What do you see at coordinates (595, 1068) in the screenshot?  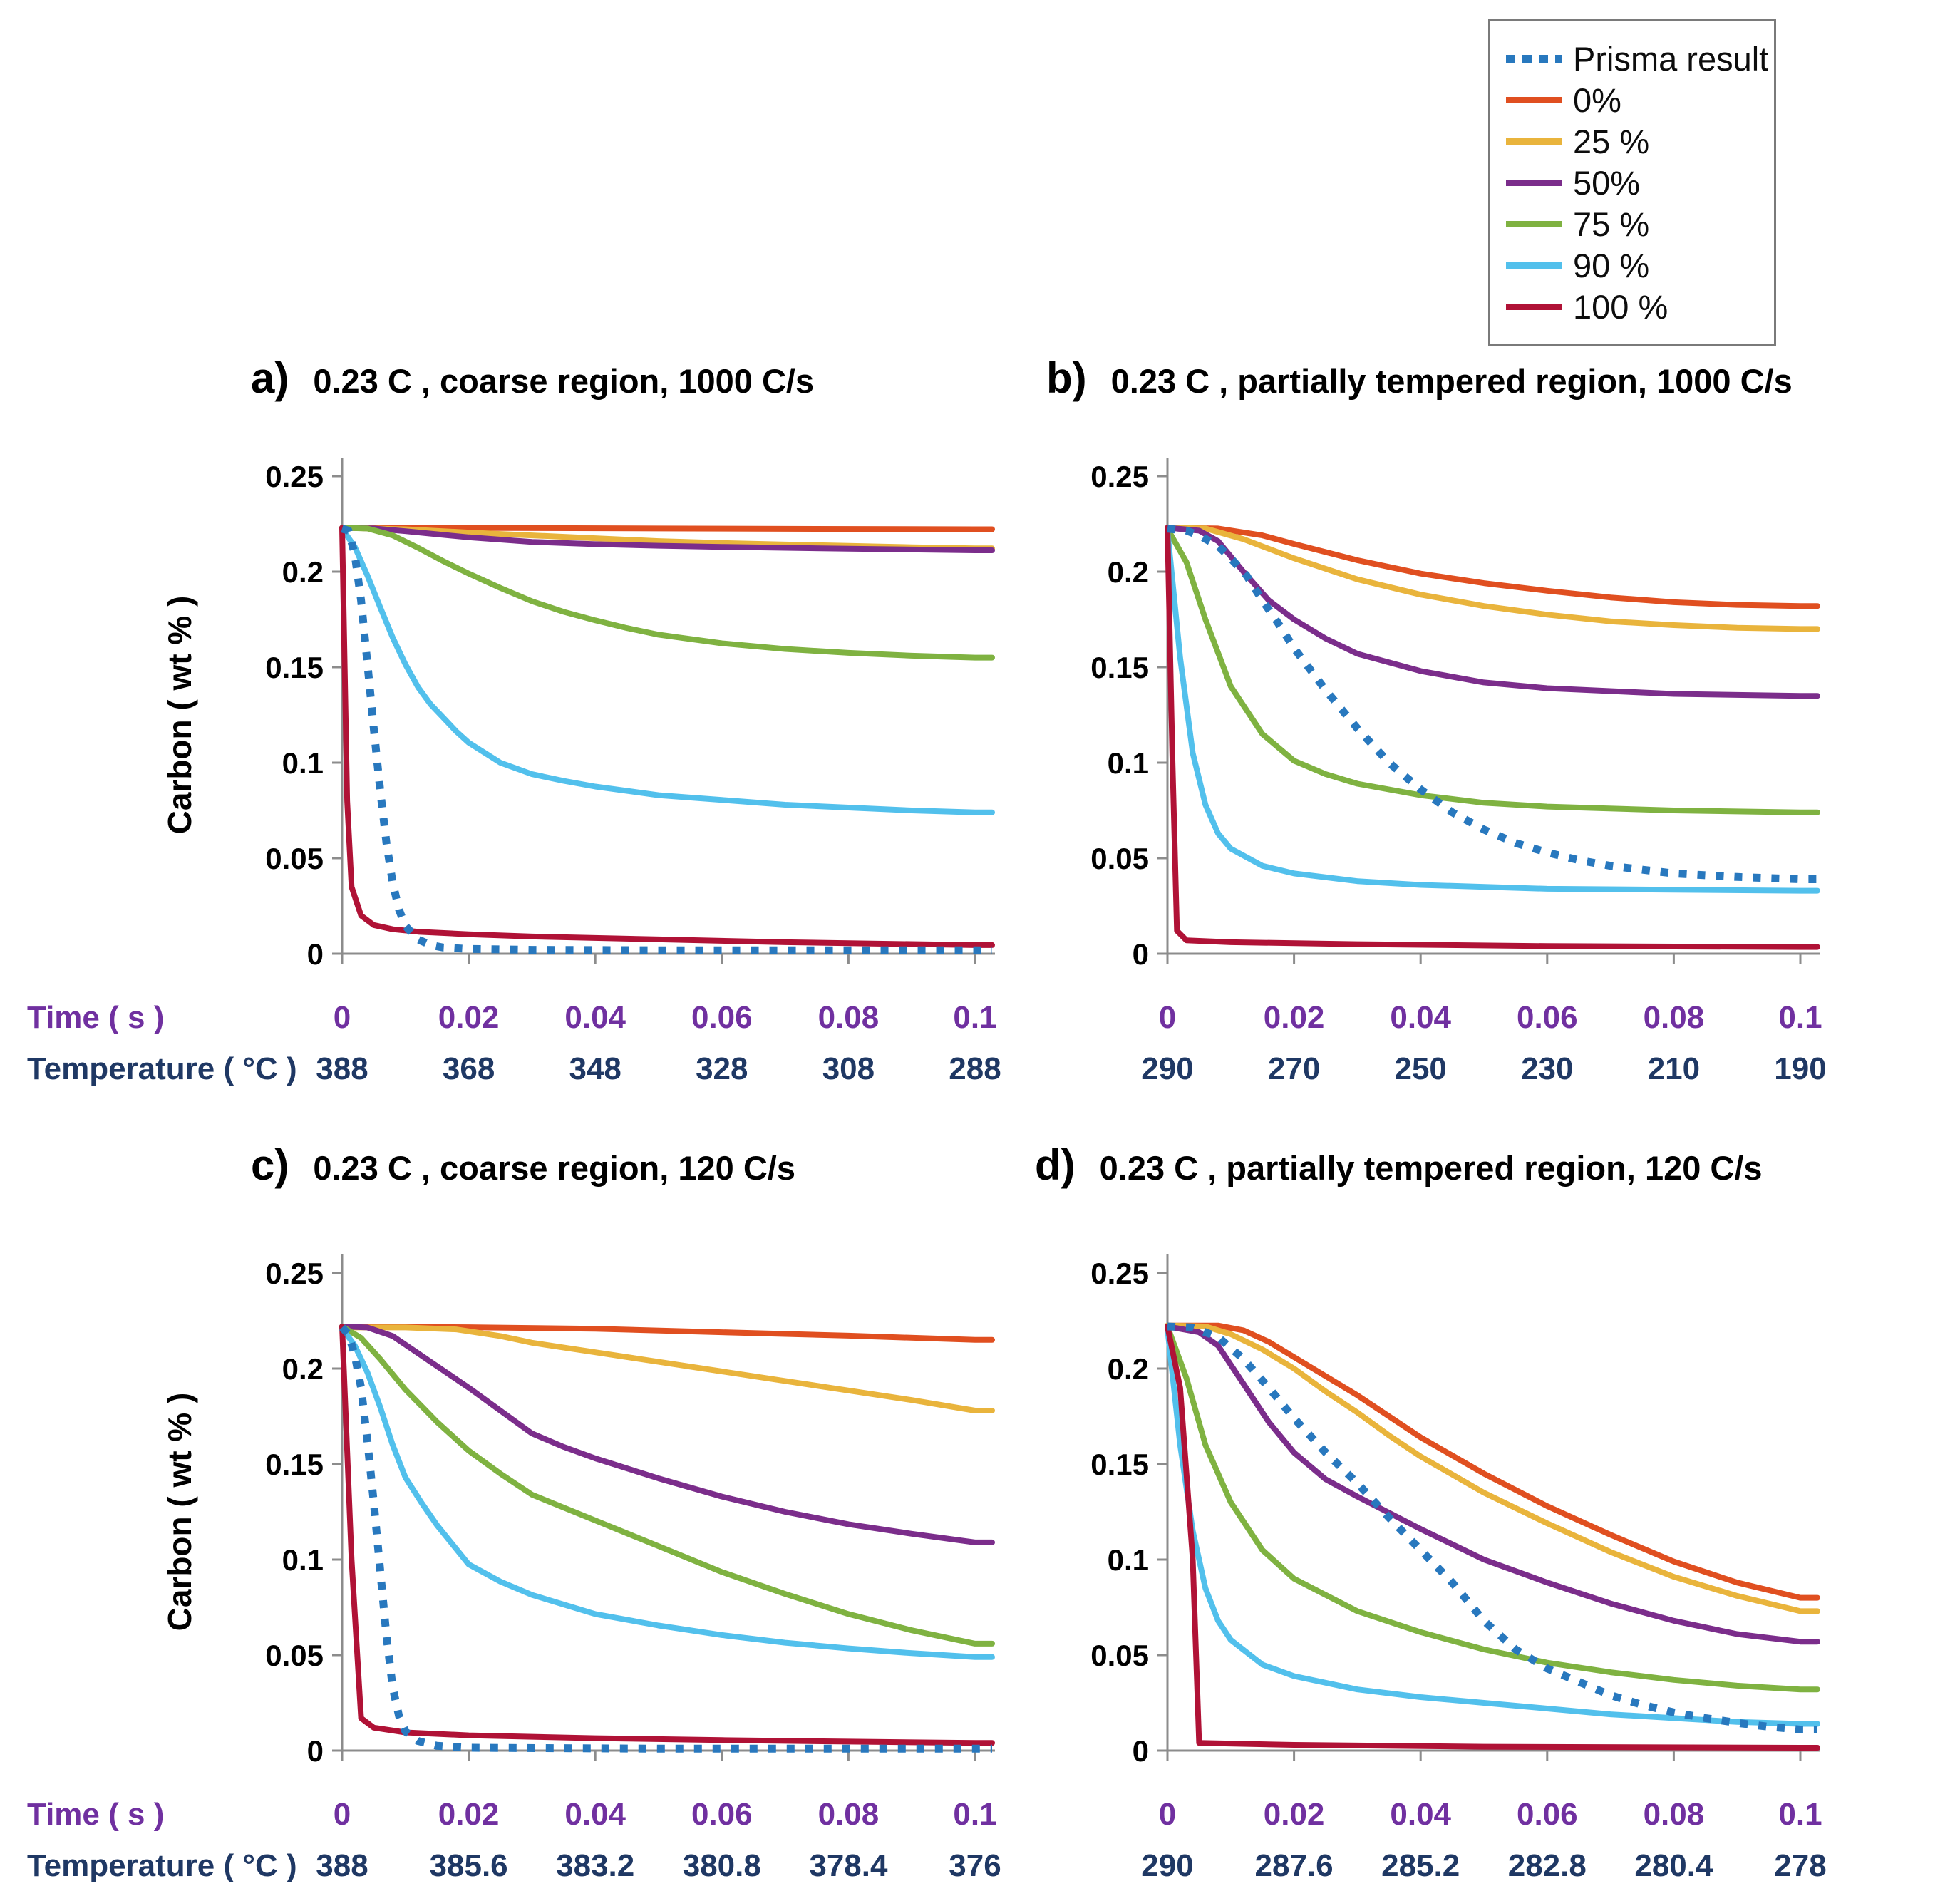 I see `temperature-tick-label: 348` at bounding box center [595, 1068].